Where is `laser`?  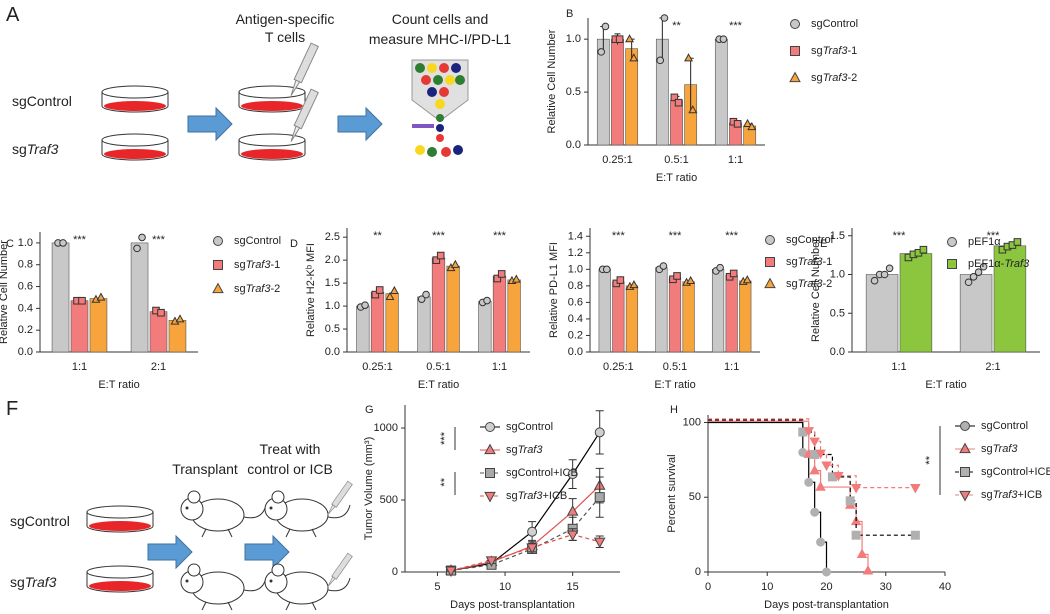 laser is located at coordinates (423, 126).